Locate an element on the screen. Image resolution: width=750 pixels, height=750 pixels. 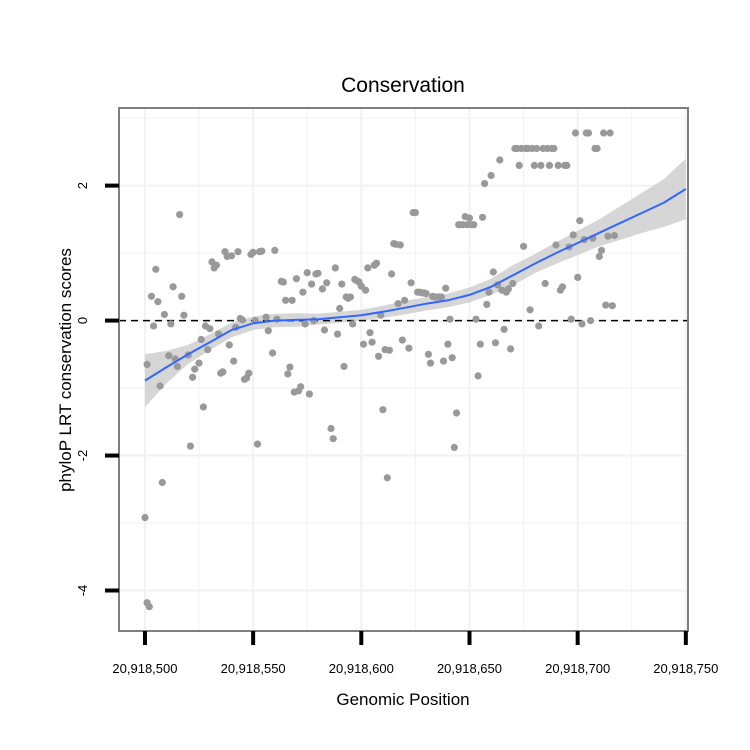
x-tick-label: 20,918,700 is located at coordinates (577, 668).